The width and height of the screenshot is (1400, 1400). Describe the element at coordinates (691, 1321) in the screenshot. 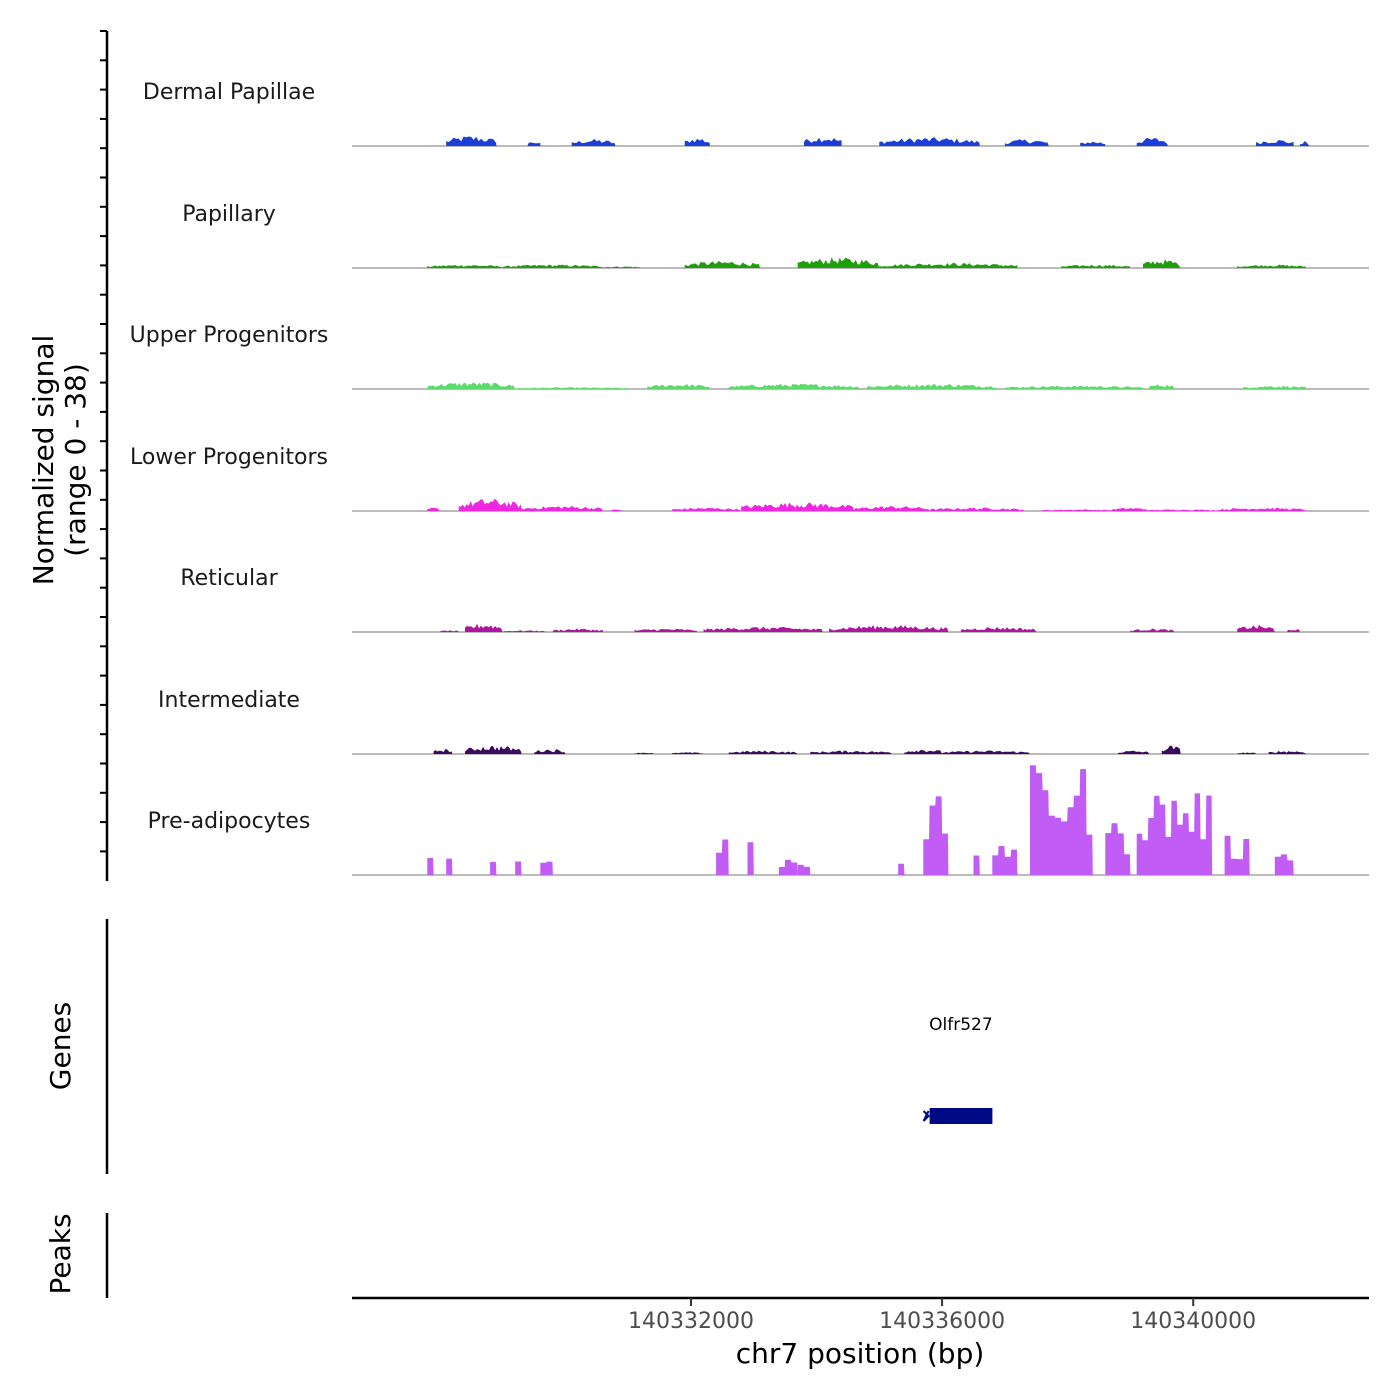

I see `x-tick-label: 140332000` at that location.